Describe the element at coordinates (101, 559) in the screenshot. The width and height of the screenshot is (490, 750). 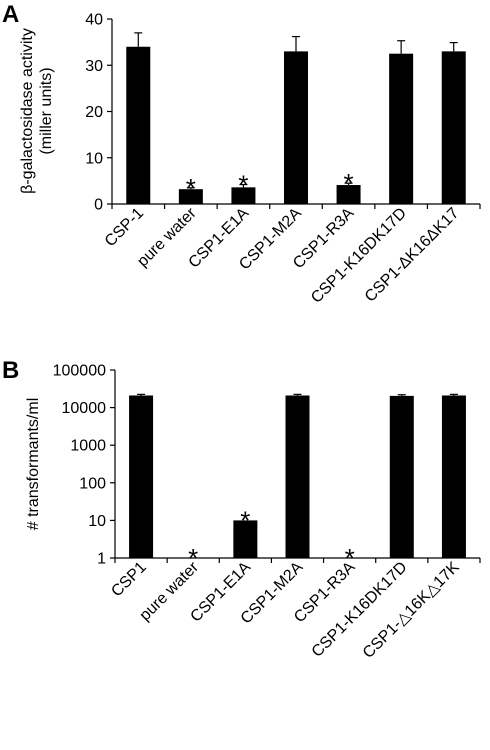
I see `y-tick-label: 1` at that location.